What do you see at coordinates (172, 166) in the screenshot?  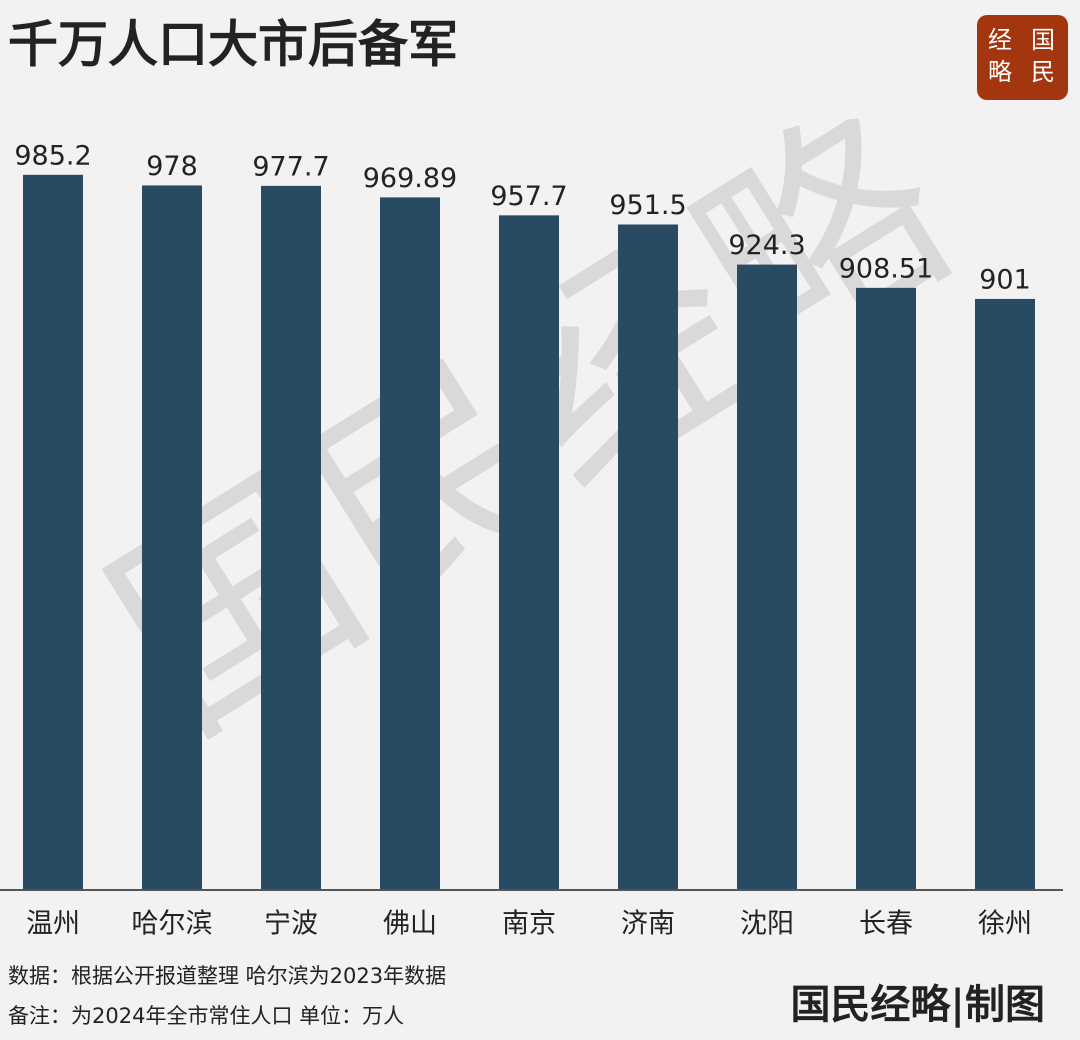 I see `data-label: 978` at bounding box center [172, 166].